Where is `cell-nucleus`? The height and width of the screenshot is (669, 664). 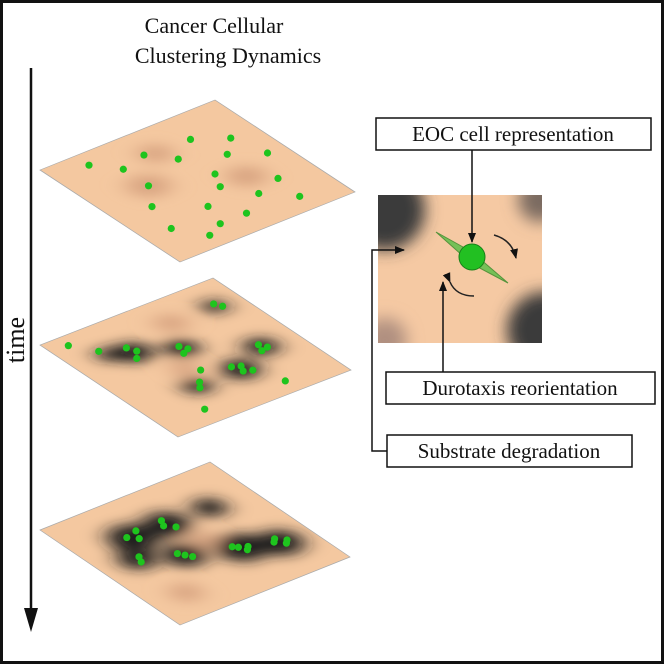
cell-nucleus is located at coordinates (472, 257).